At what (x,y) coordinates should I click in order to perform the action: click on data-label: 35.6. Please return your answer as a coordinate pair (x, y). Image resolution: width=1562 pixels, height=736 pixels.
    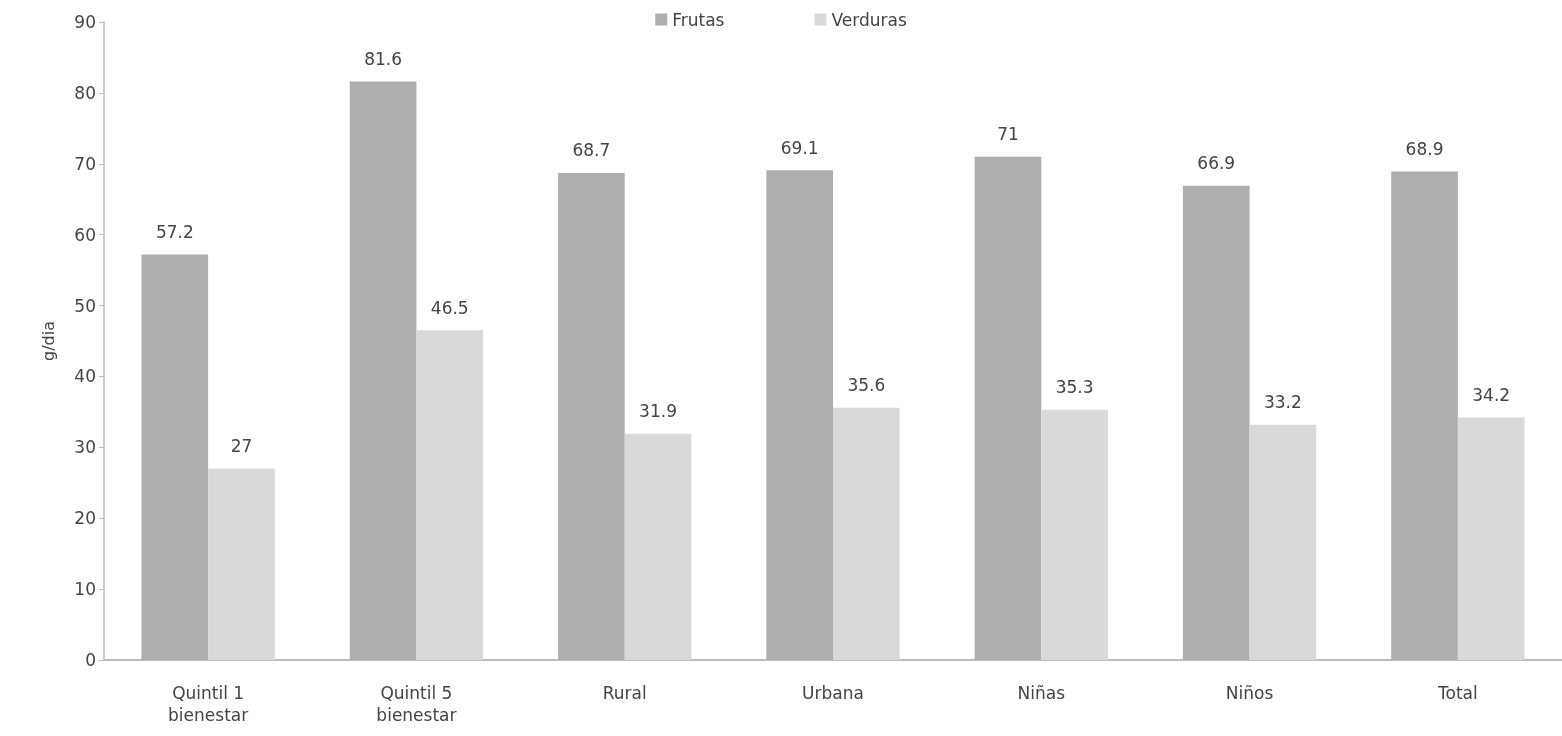
    Looking at the image, I should click on (866, 385).